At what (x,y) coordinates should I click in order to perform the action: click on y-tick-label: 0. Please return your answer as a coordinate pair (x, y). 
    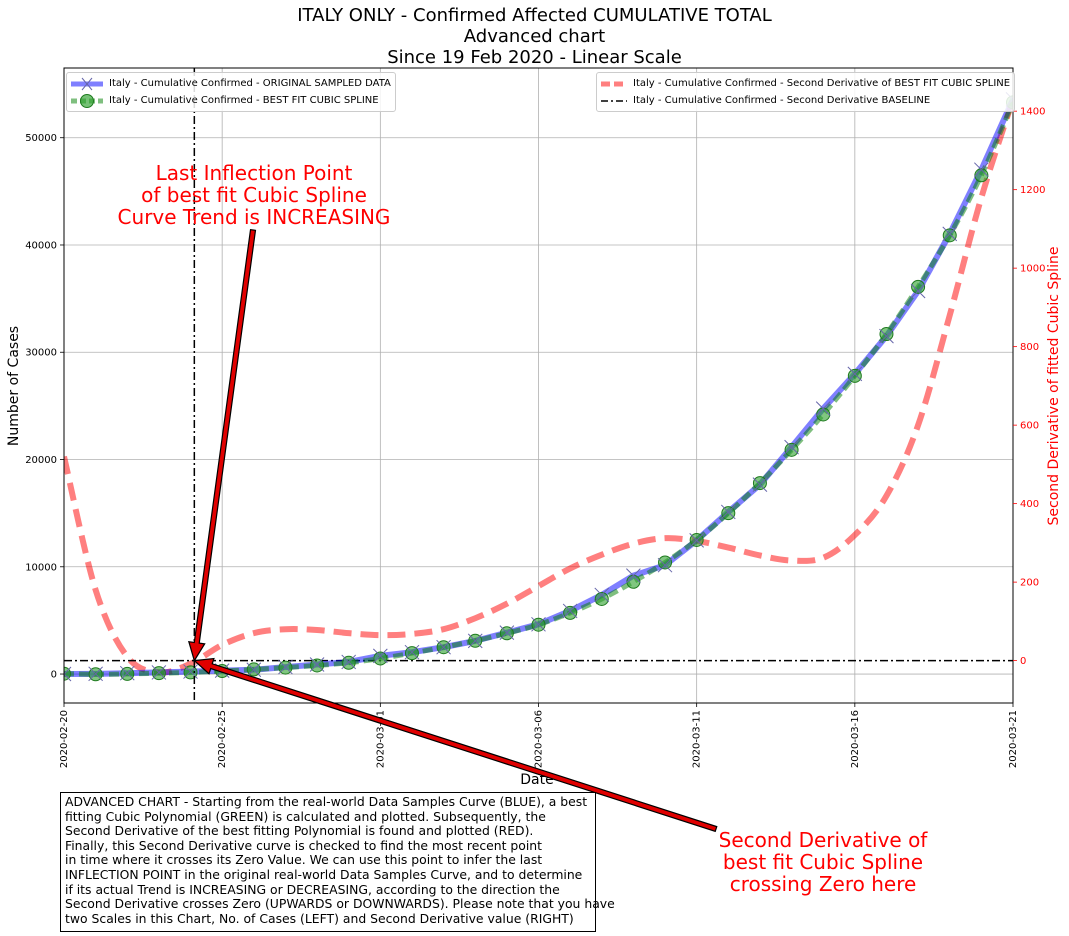
    Looking at the image, I should click on (54, 675).